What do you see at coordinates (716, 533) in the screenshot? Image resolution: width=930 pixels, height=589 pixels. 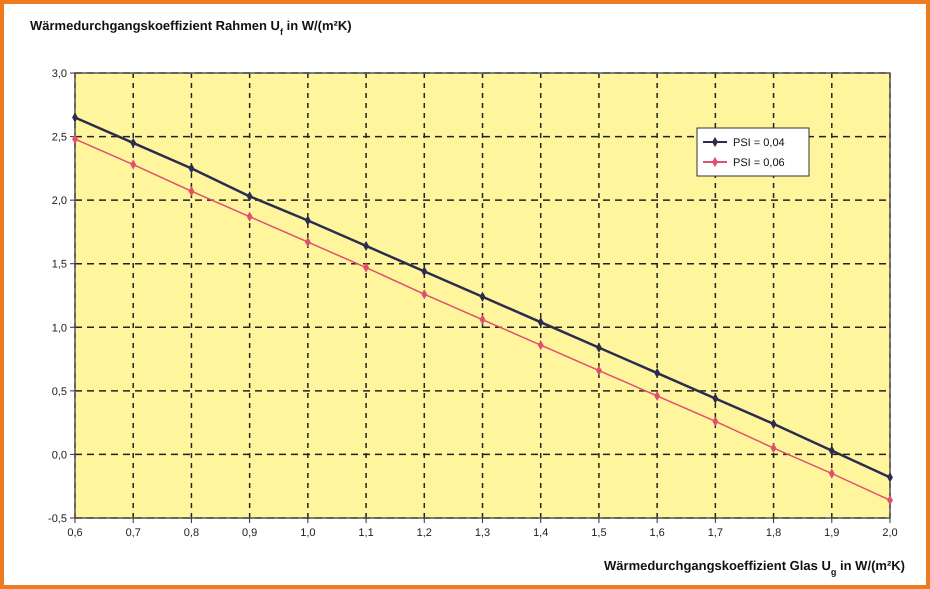 I see `x-tick-label: 1,7` at bounding box center [716, 533].